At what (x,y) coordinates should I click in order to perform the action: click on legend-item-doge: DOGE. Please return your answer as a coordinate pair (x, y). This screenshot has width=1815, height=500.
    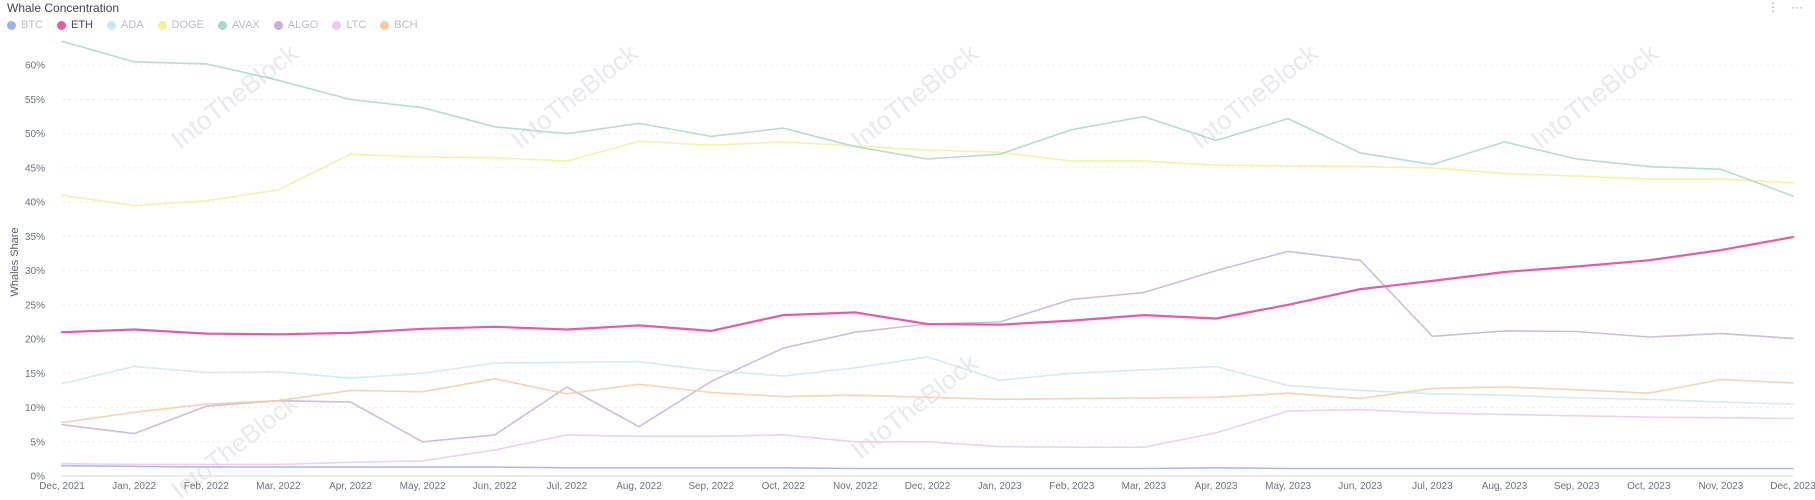
    Looking at the image, I should click on (181, 25).